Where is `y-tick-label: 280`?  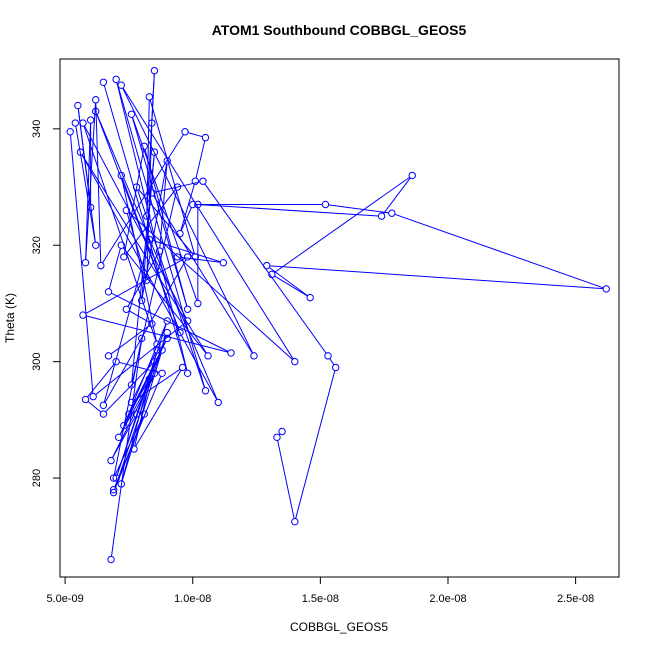
y-tick-label: 280 is located at coordinates (37, 478).